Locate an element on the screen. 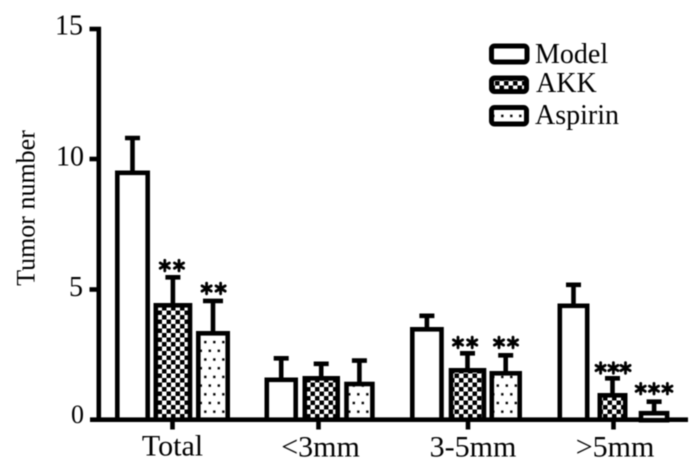 The width and height of the screenshot is (700, 463). svg-text: Total is located at coordinates (172, 446).